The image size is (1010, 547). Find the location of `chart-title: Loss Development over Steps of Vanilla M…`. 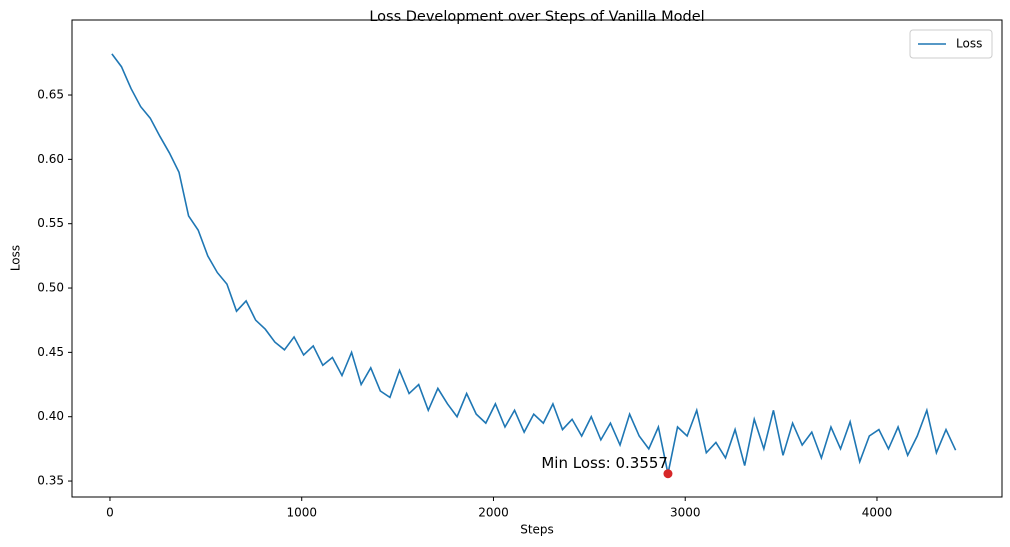

chart-title: Loss Development over Steps of Vanilla M… is located at coordinates (536, 17).